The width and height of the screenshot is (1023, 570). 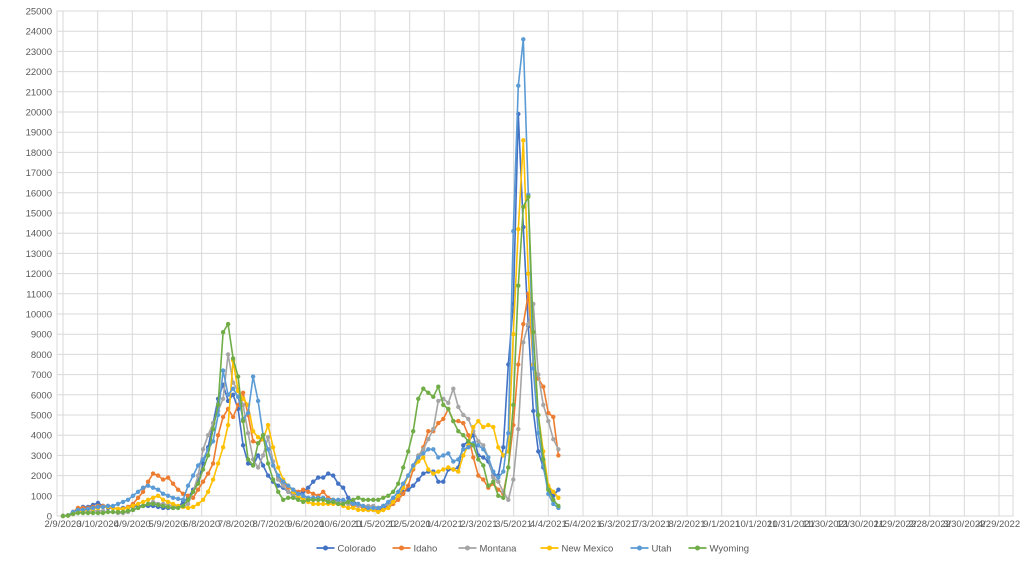 What do you see at coordinates (583, 524) in the screenshot?
I see `x-tick-label: 5/4/2021` at bounding box center [583, 524].